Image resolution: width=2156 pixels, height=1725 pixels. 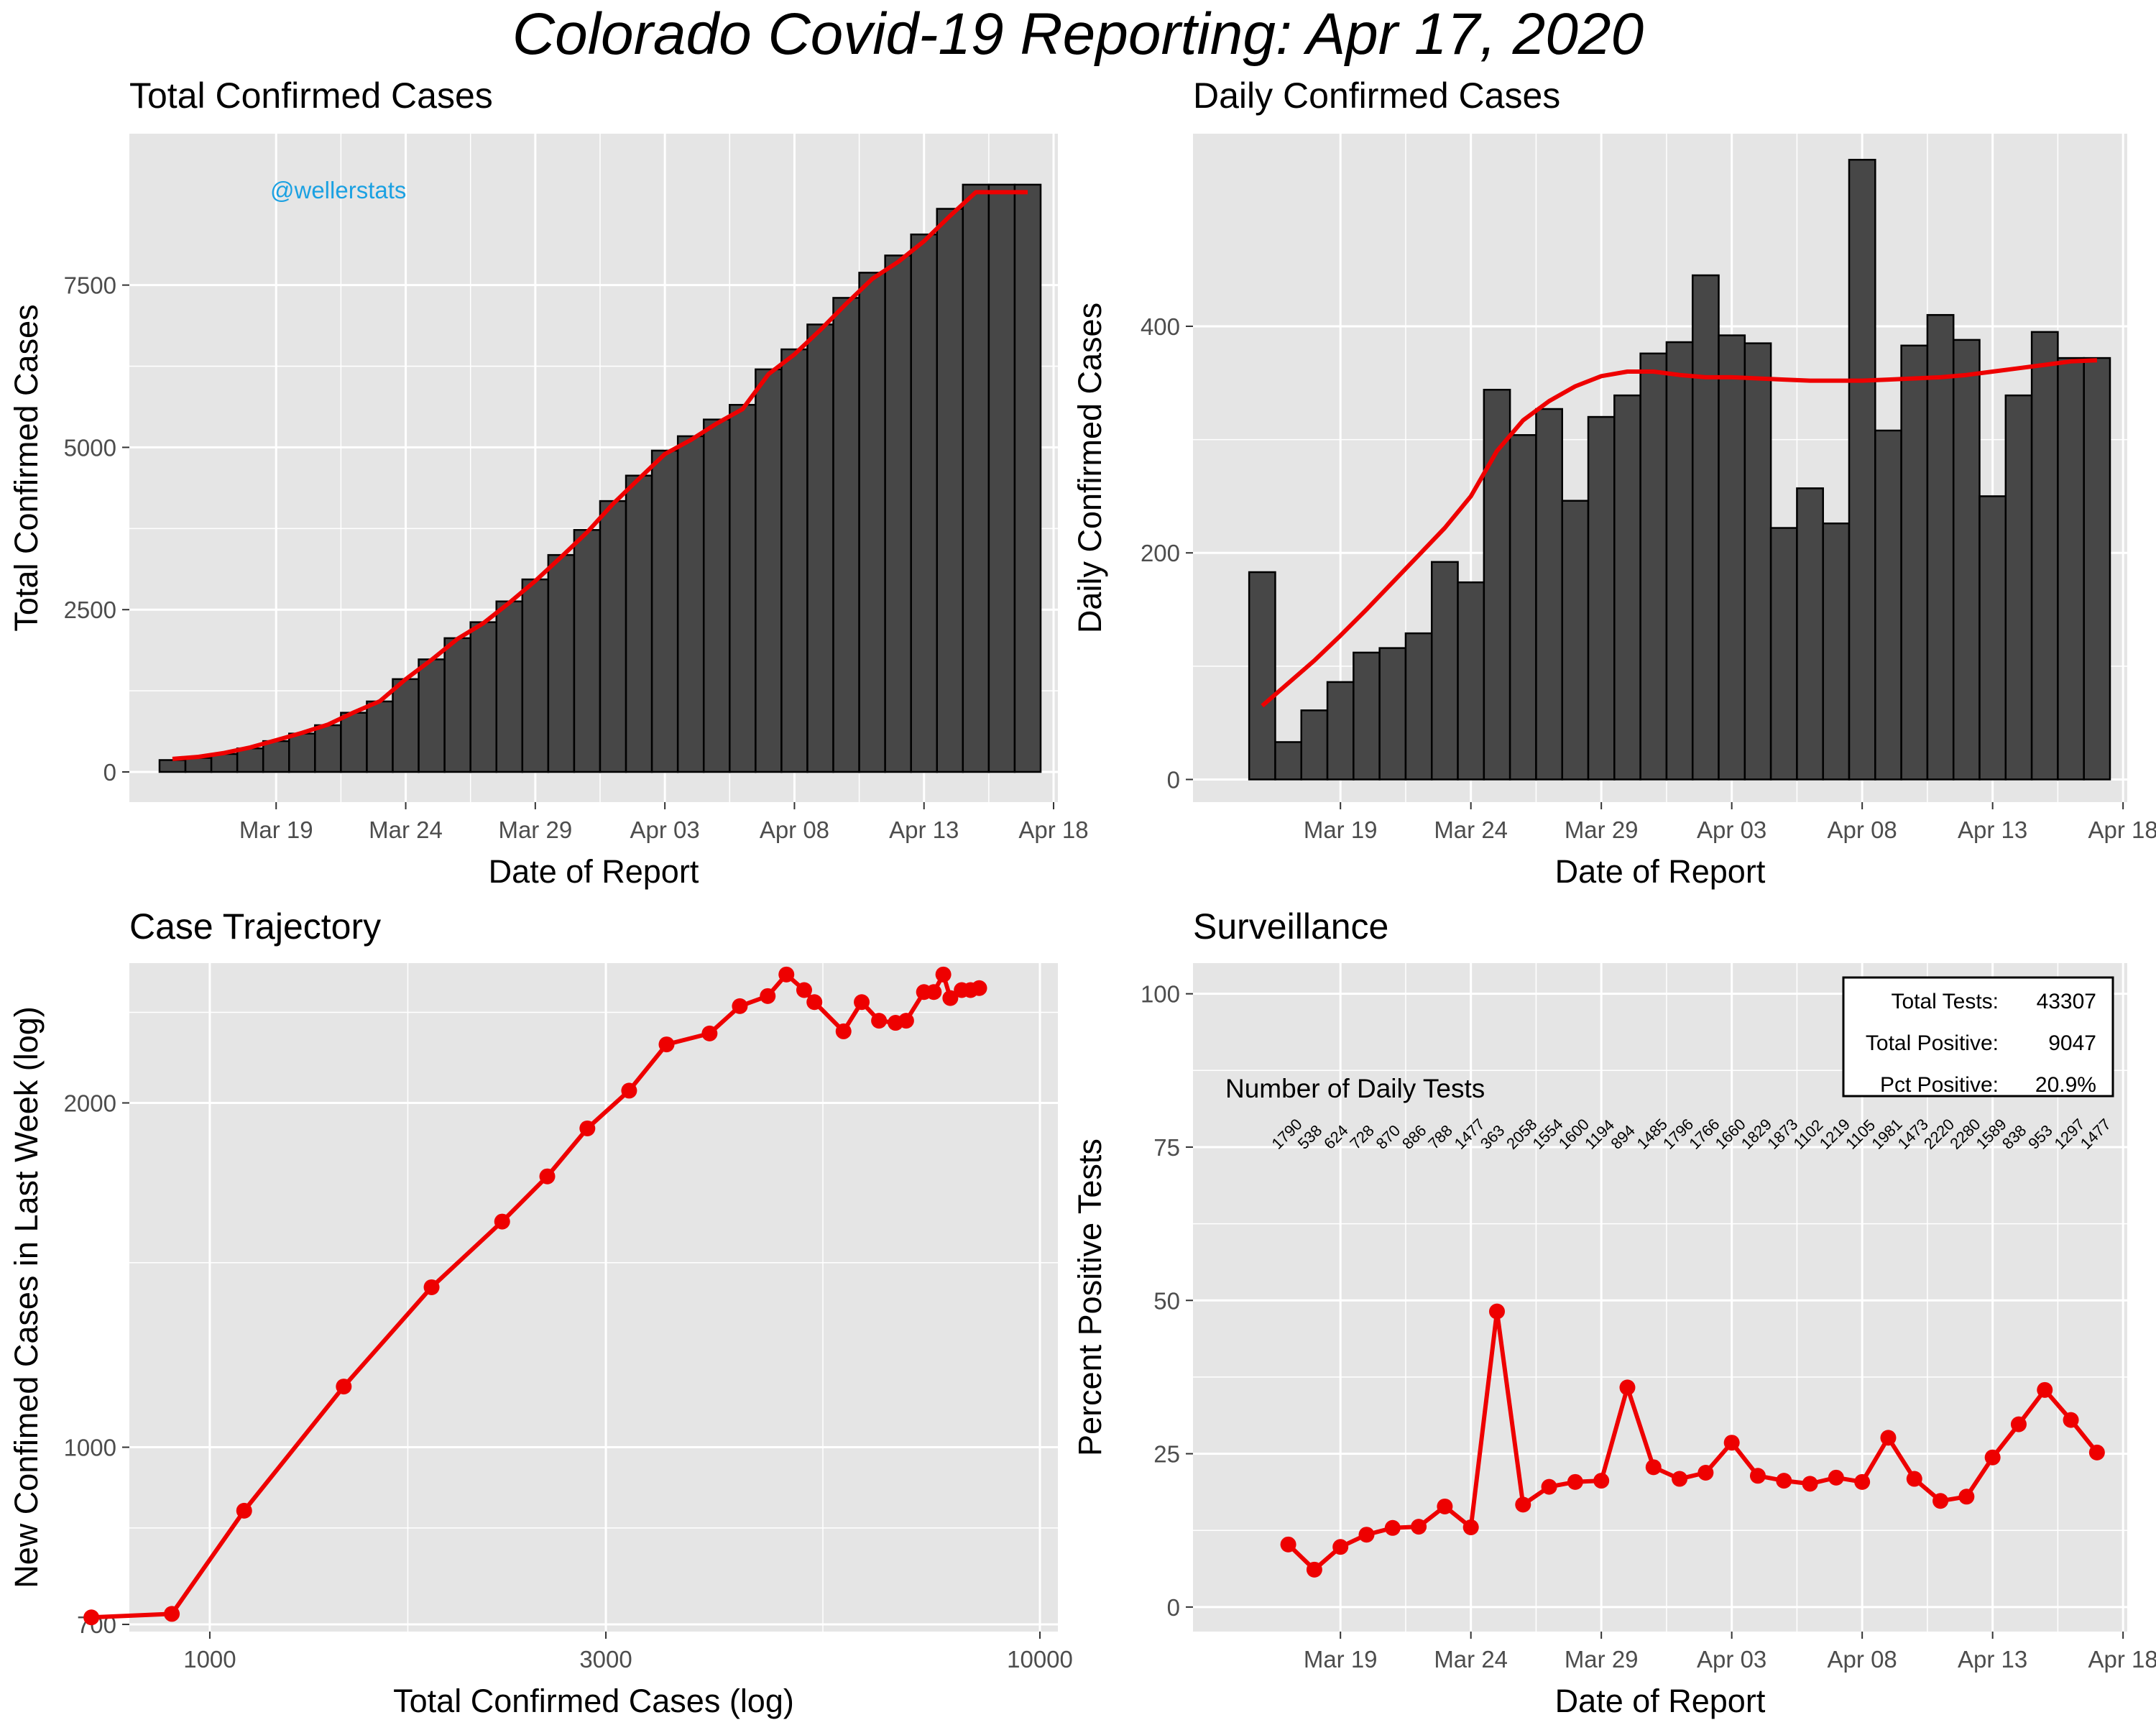 What do you see at coordinates (1471, 1659) in the screenshot?
I see `x-tick-label: Mar 24` at bounding box center [1471, 1659].